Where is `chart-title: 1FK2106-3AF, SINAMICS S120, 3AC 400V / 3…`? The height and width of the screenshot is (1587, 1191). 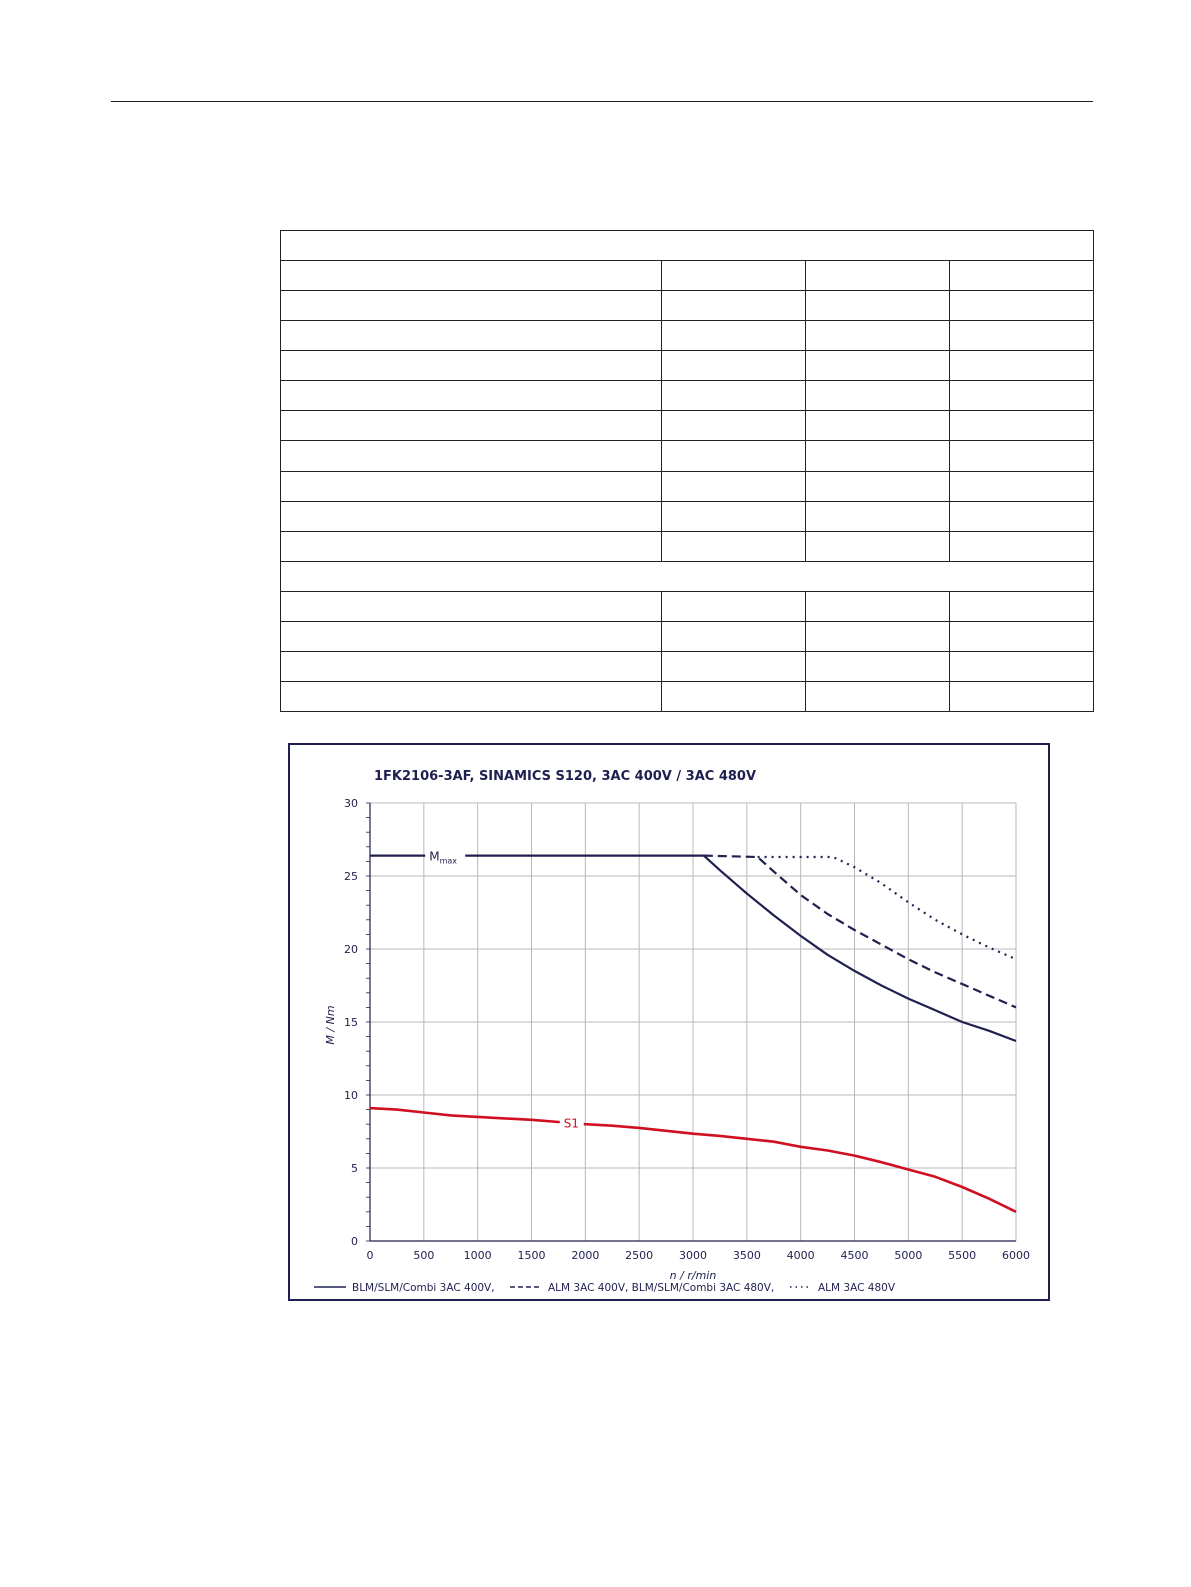
chart-title: 1FK2106-3AF, SINAMICS S120, 3AC 400V / 3… is located at coordinates (565, 776).